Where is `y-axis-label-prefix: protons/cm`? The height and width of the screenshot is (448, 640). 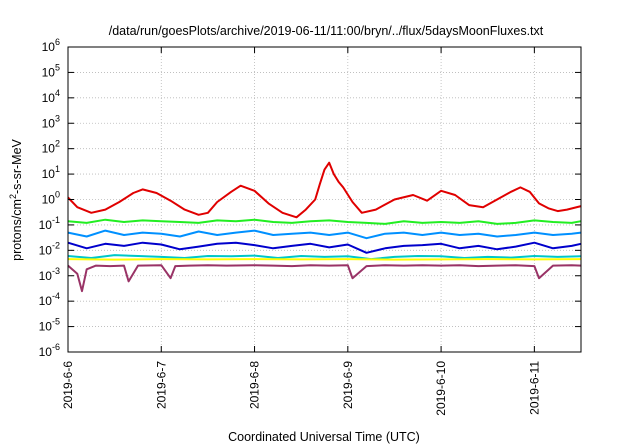
y-axis-label-prefix: protons/cm is located at coordinates (17, 230).